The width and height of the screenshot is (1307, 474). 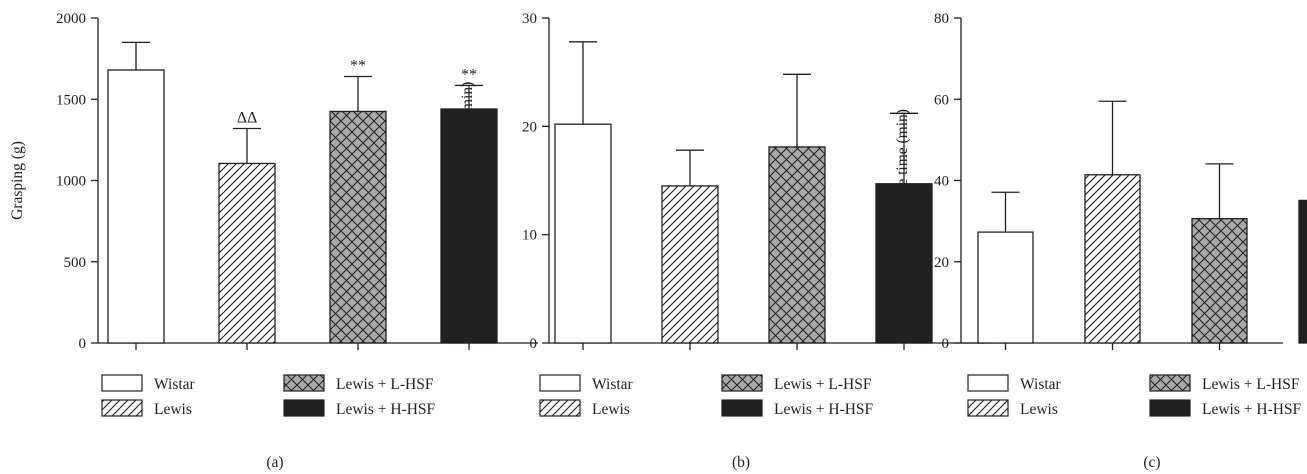 I want to click on panel-label: (b), so click(x=741, y=462).